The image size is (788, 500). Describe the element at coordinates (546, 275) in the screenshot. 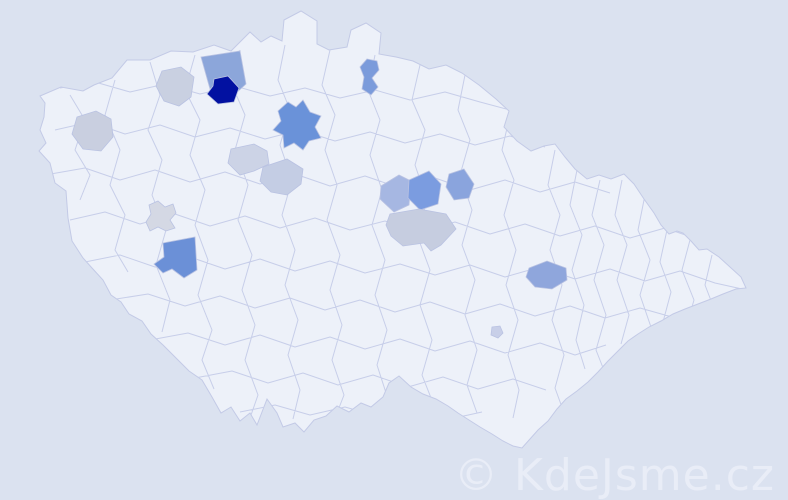

I see `district-svitavy-area` at that location.